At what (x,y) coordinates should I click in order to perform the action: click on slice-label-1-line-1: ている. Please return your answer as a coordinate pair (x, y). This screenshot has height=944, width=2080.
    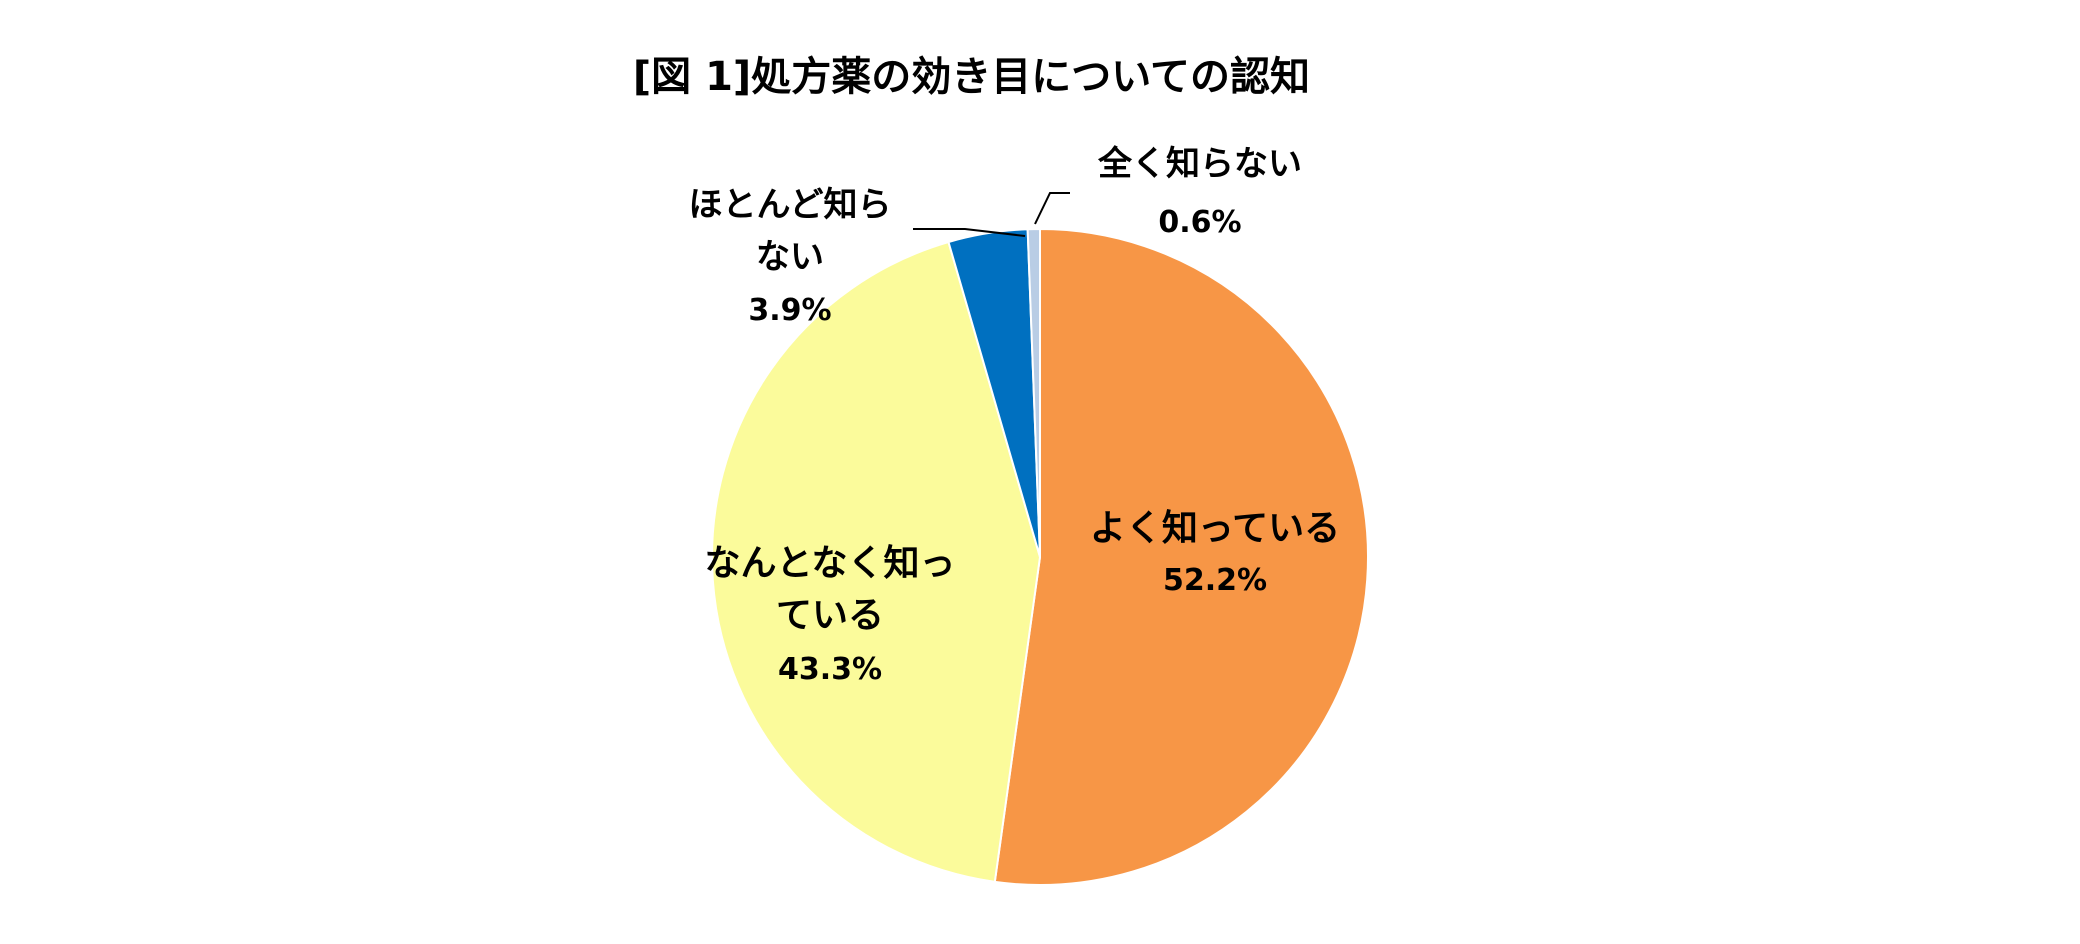
    Looking at the image, I should click on (830, 615).